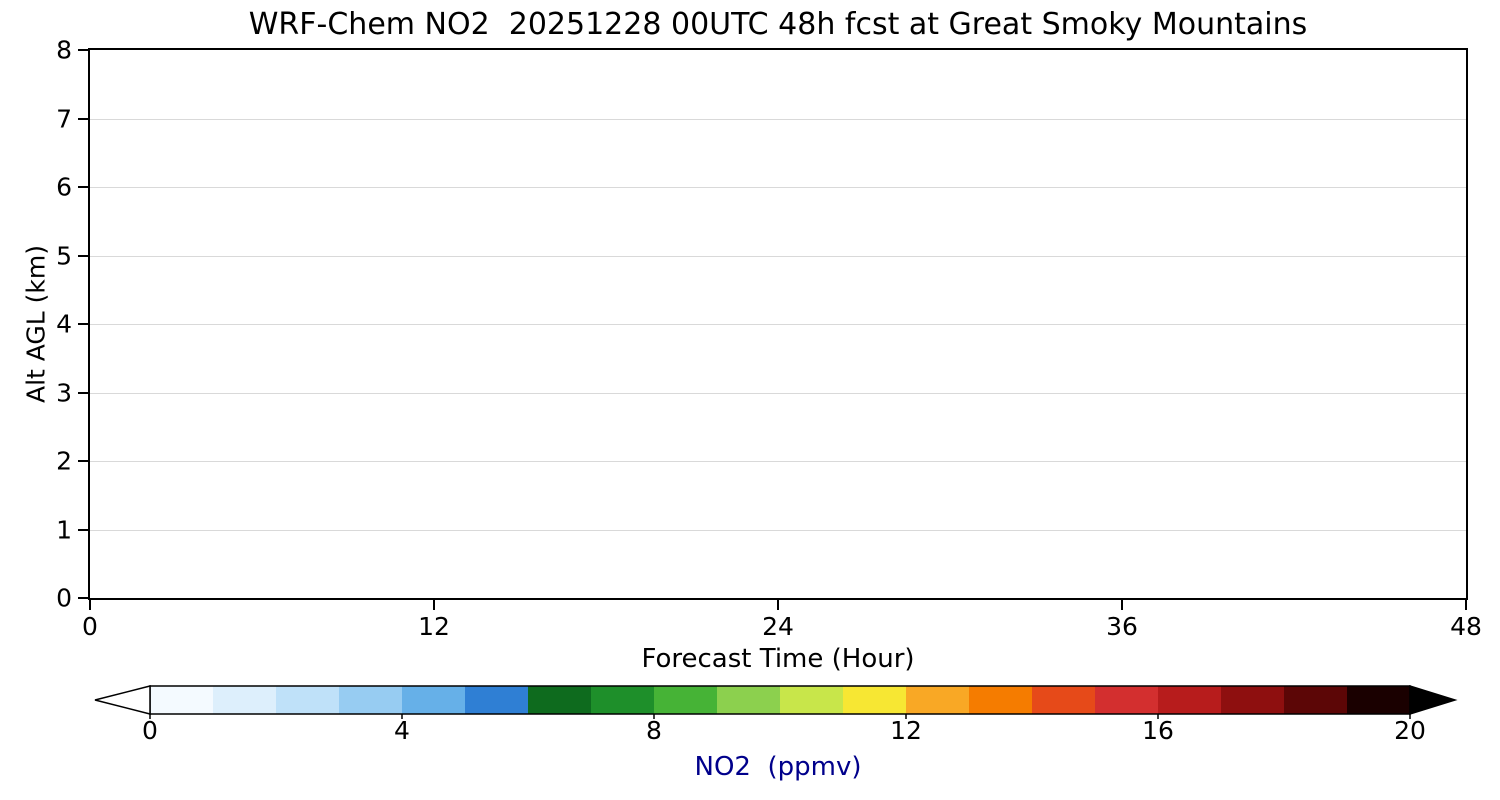  Describe the element at coordinates (1122, 626) in the screenshot. I see `x-tick-label: 36` at that location.